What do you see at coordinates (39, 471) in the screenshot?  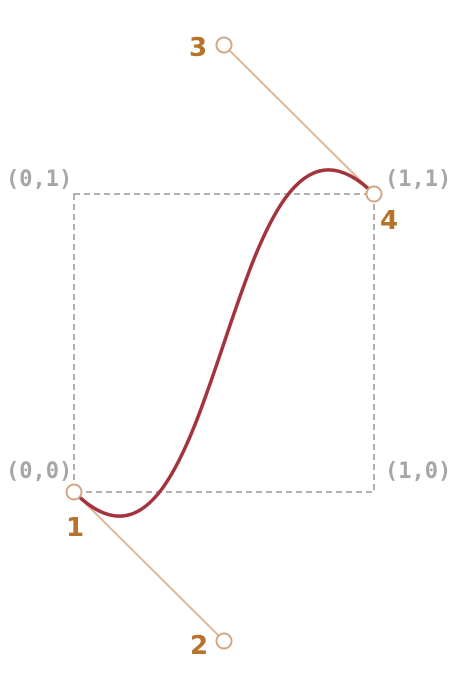 I see `corner-label-bottom-left: (0,0)` at bounding box center [39, 471].